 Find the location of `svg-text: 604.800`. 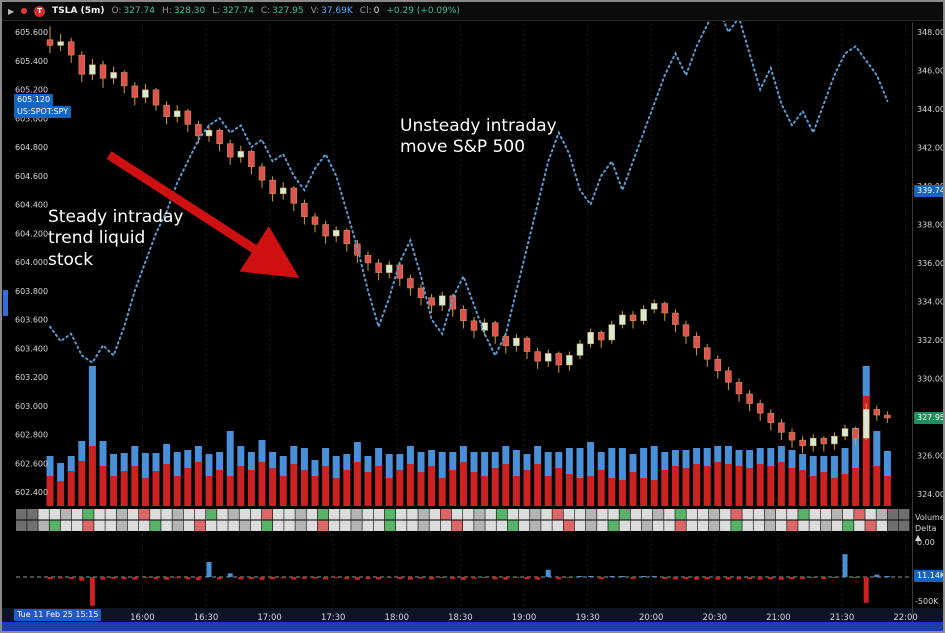

svg-text: 604.800 is located at coordinates (31, 147).